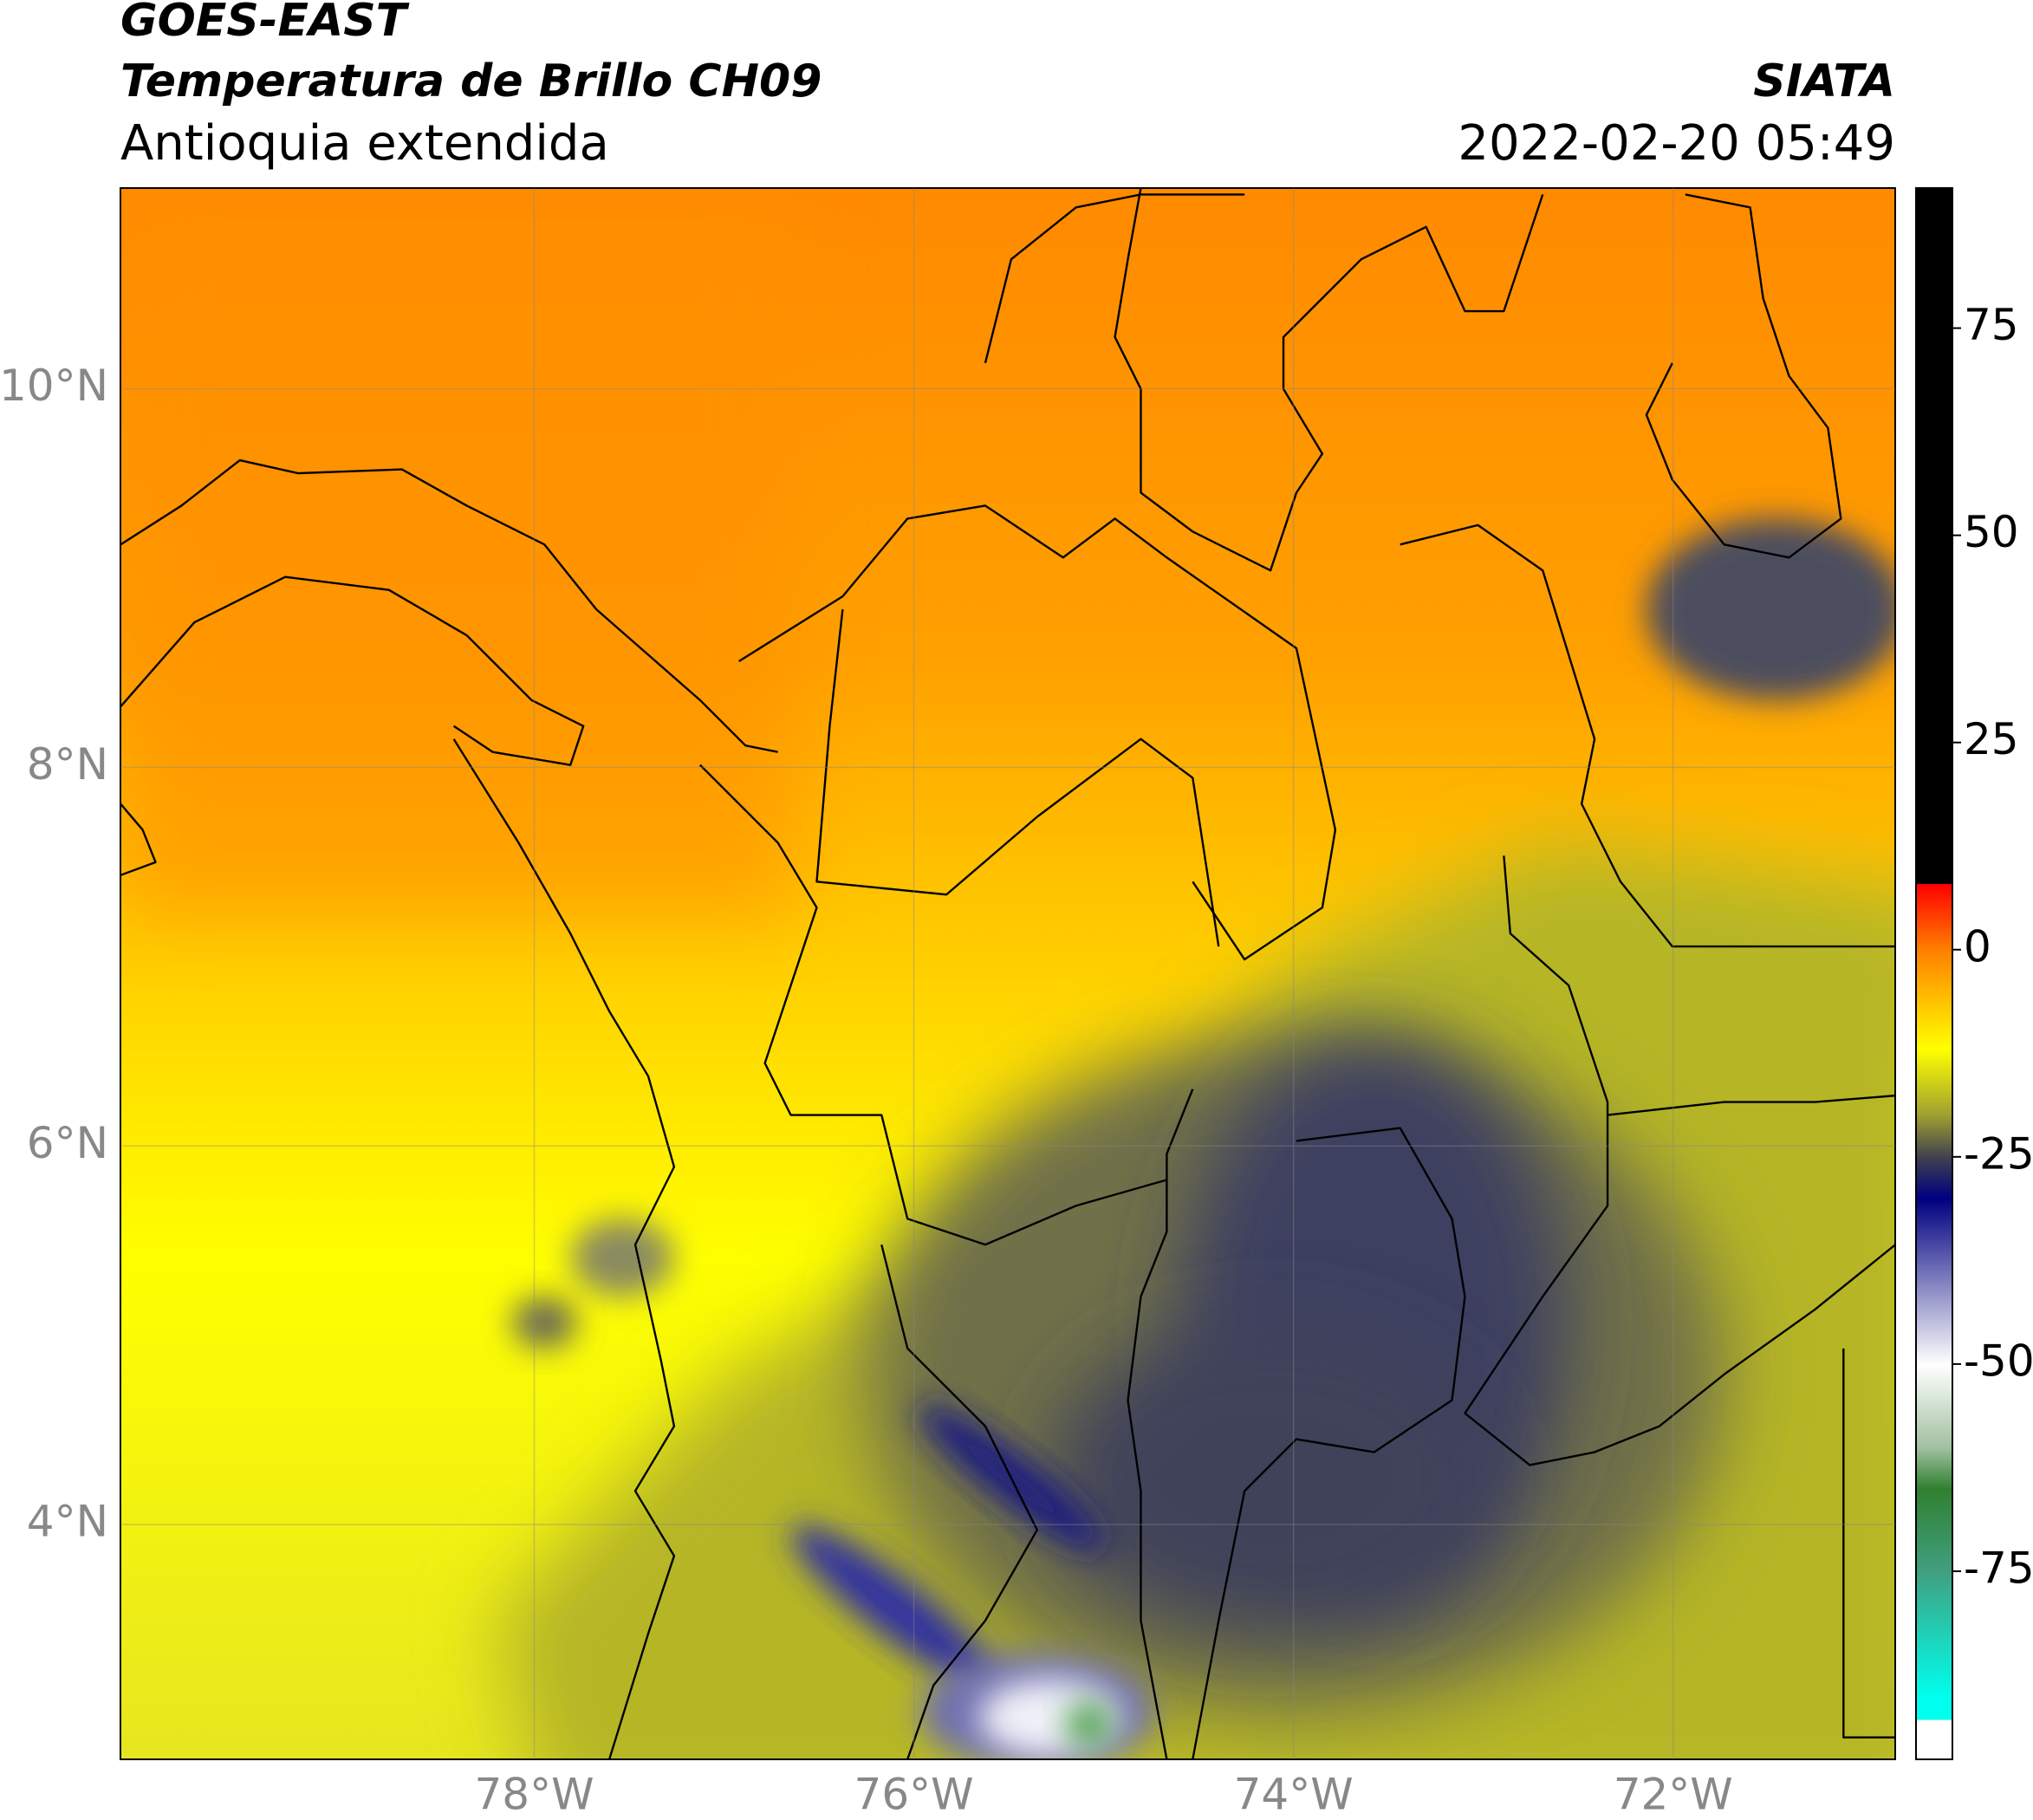 This screenshot has height=1820, width=2033. Describe the element at coordinates (1998, 1568) in the screenshot. I see `colorbar-tick-label: -75` at that location.